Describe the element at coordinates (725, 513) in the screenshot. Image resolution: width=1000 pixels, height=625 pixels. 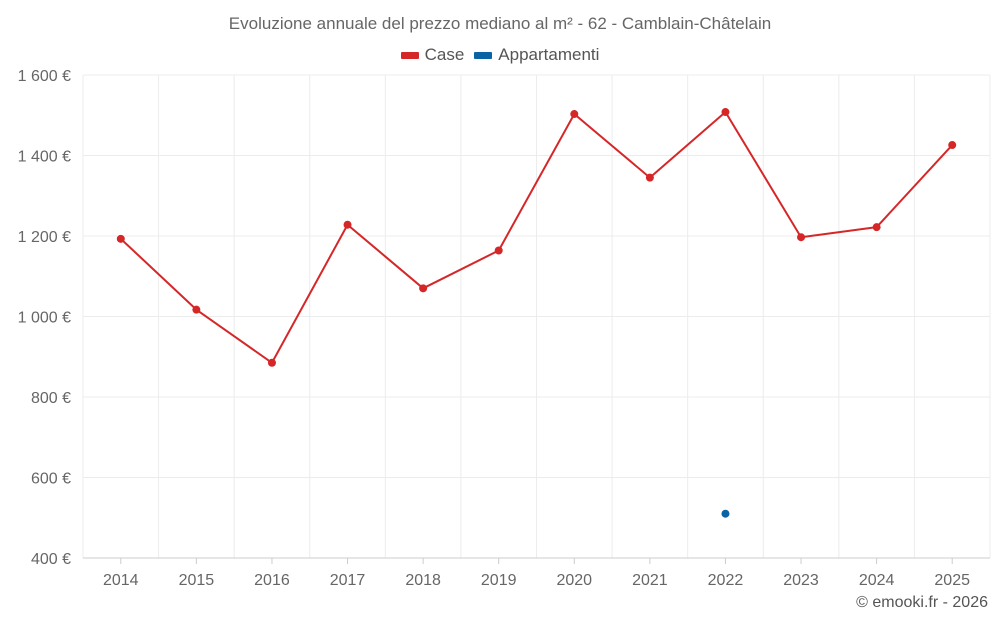
I see `data-point-appartamenti` at that location.